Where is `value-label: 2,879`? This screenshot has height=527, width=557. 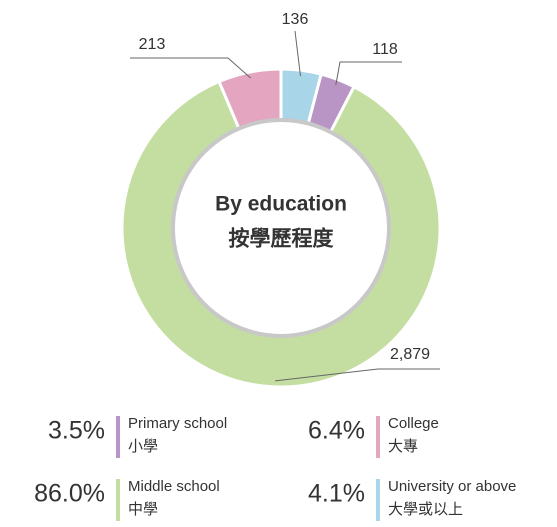 value-label: 2,879 is located at coordinates (410, 354).